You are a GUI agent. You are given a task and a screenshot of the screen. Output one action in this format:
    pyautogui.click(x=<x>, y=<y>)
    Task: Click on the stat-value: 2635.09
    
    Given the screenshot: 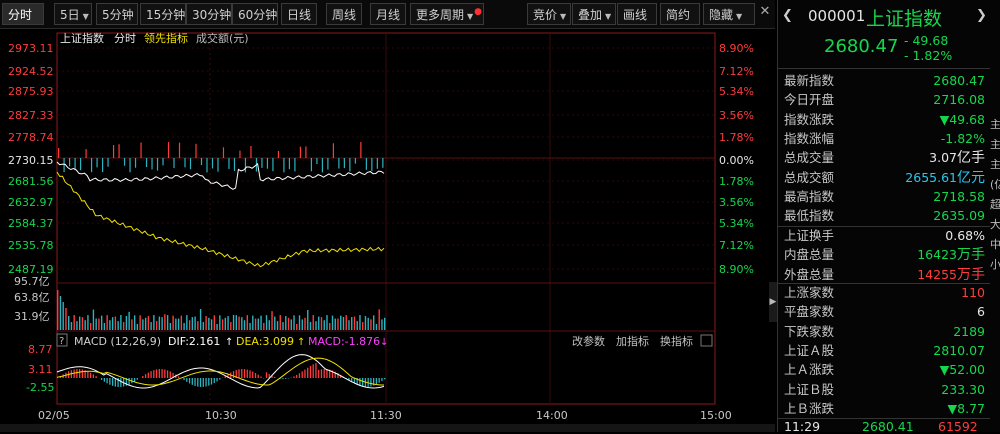 What is the action you would take?
    pyautogui.click(x=959, y=215)
    